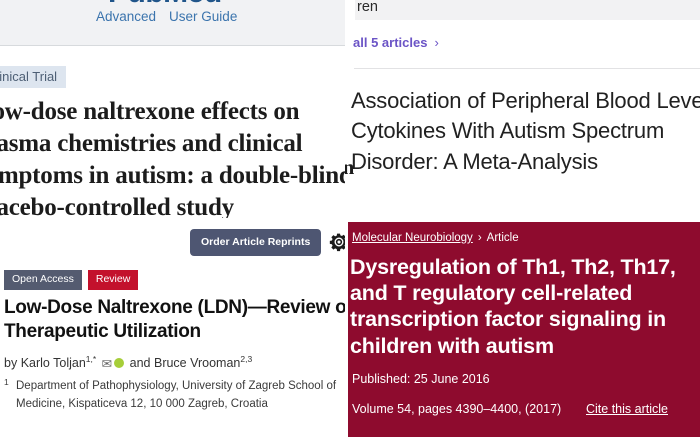 The height and width of the screenshot is (437, 700). Describe the element at coordinates (527, 68) in the screenshot. I see `jama-divider` at that location.